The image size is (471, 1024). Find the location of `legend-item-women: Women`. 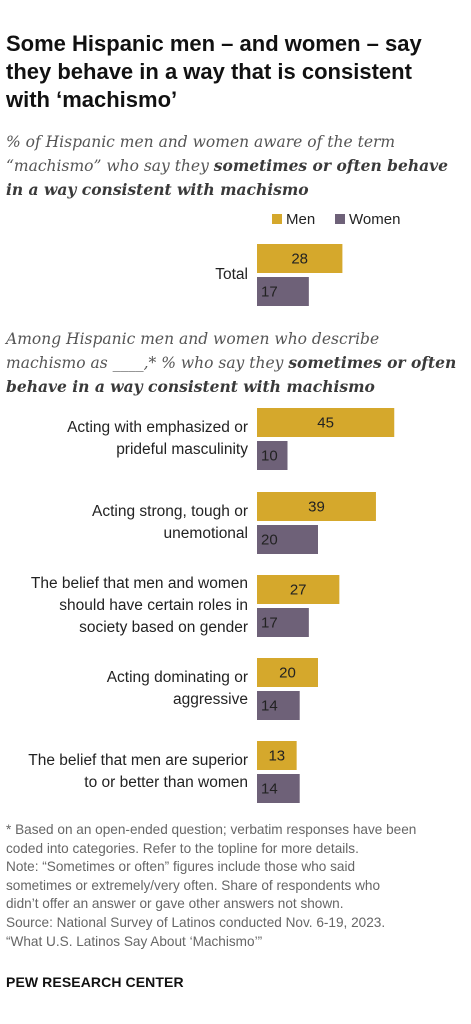

legend-item-women: Women is located at coordinates (367, 219).